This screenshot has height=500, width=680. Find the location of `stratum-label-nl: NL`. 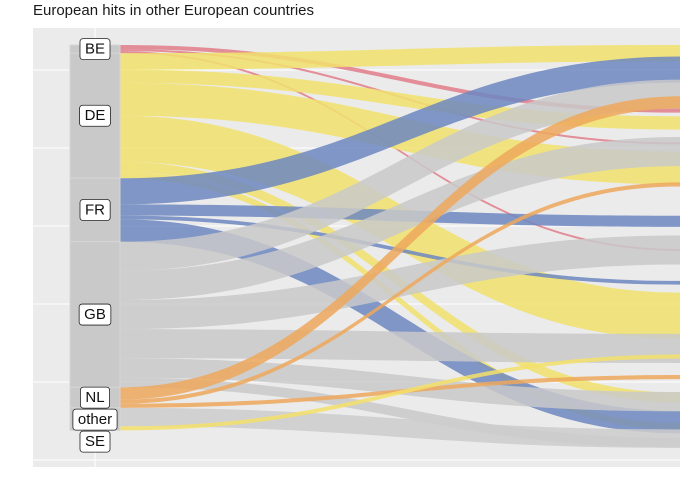

stratum-label-nl: NL is located at coordinates (95, 397).